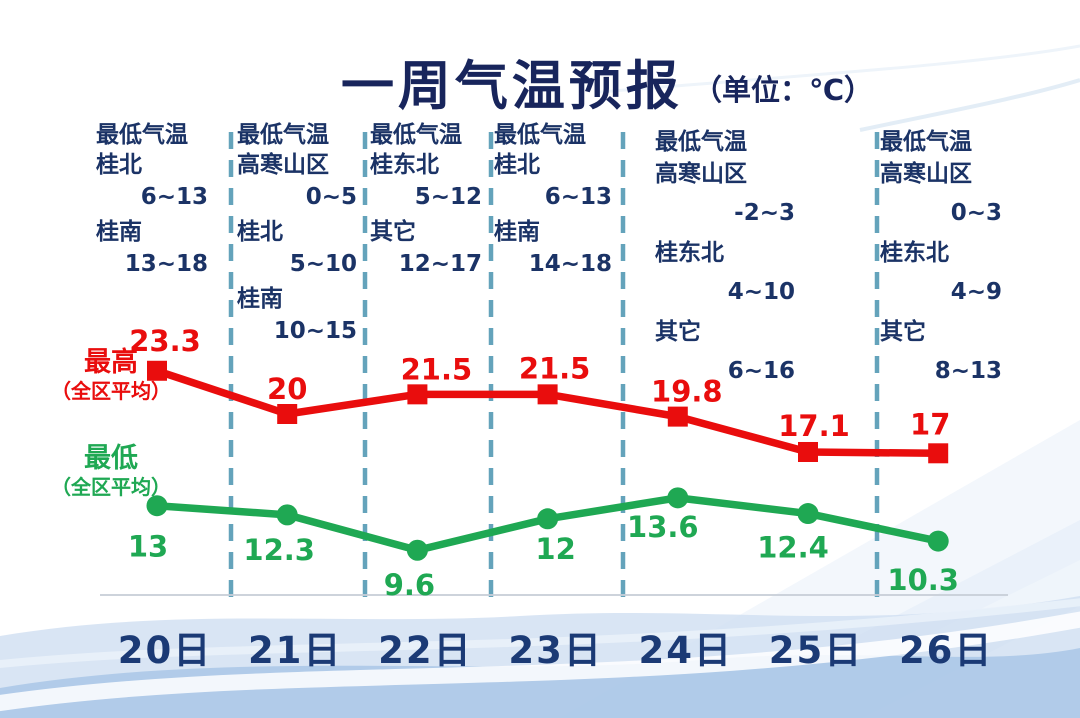  Describe the element at coordinates (440, 264) in the screenshot. I see `annotation-temp-range: 12~17` at that location.